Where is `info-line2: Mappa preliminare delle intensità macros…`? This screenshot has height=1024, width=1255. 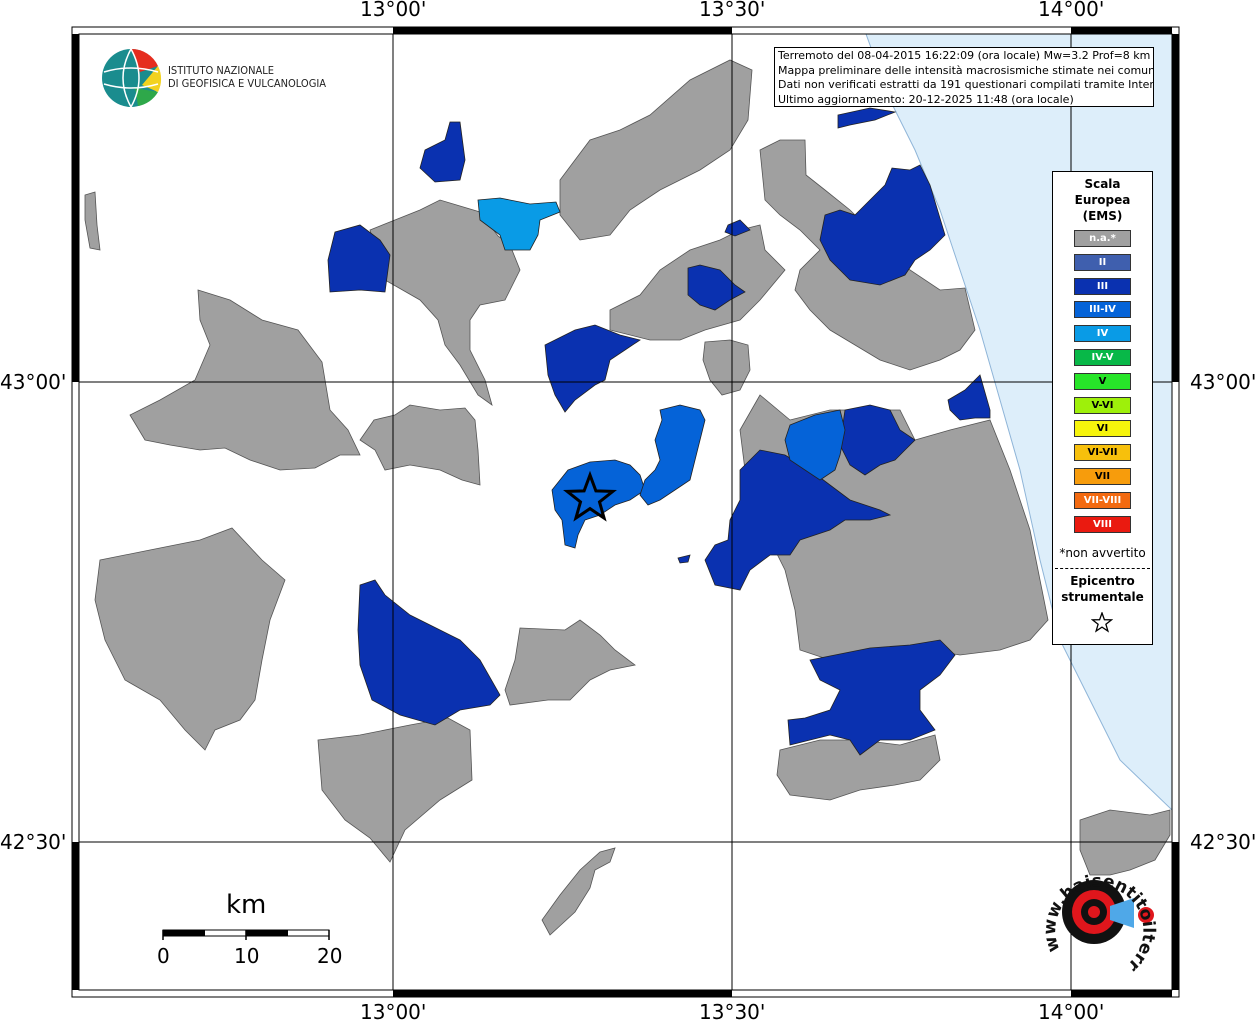 info-line2: Mappa preliminare delle intensità macros… is located at coordinates (966, 70).